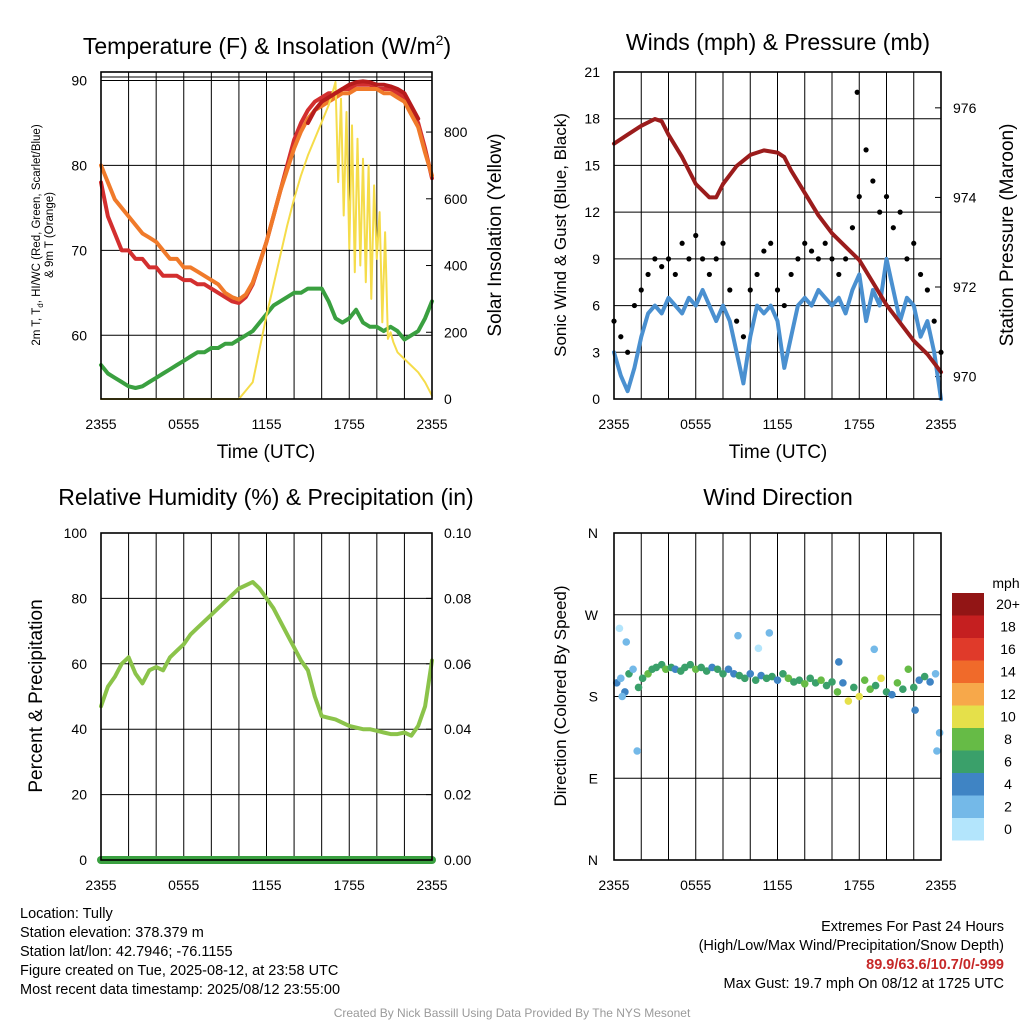  I want to click on y2-tick-label: 0.04, so click(457, 729).